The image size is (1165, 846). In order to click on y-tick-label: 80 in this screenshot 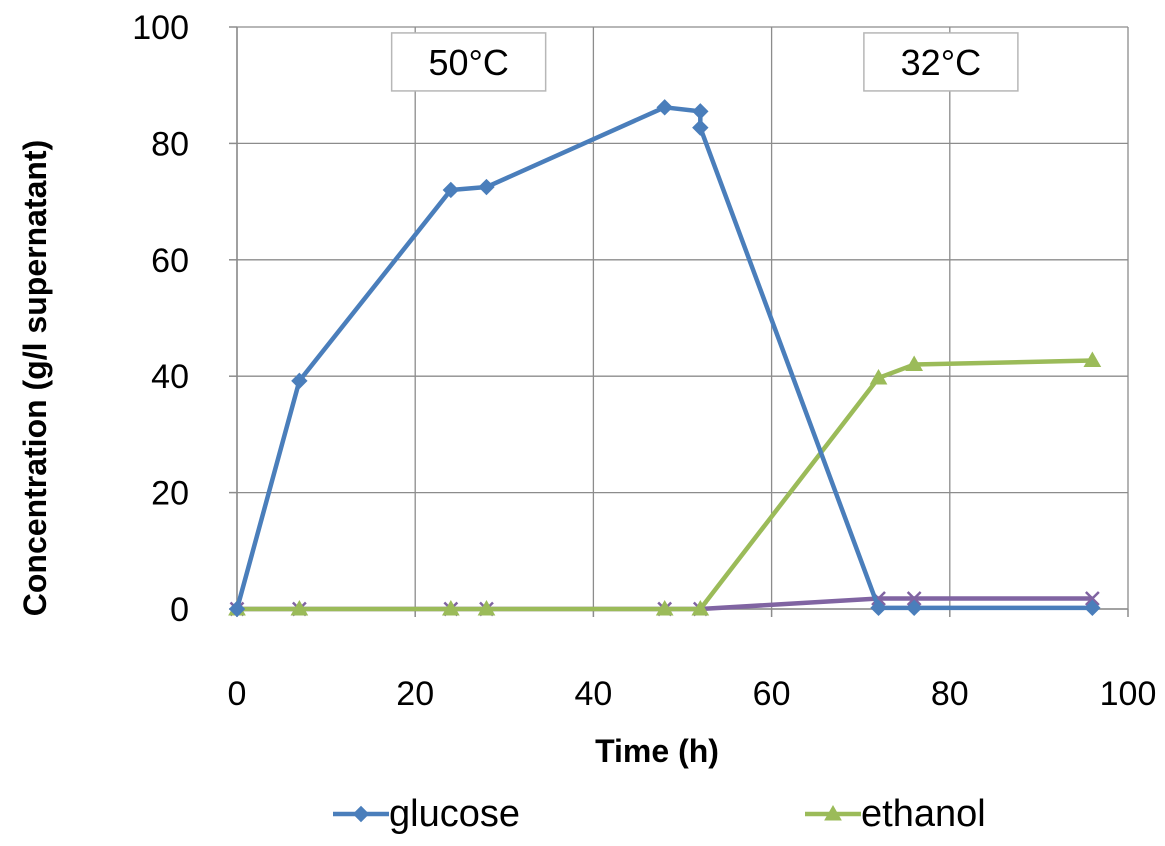, I will do `click(170, 144)`.